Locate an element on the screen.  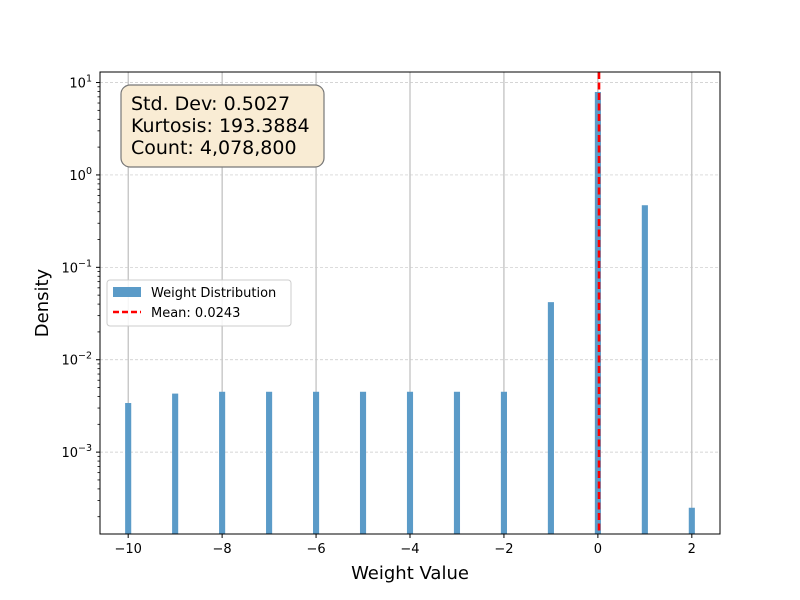
x-axis-label: Weight Value is located at coordinates (410, 573).